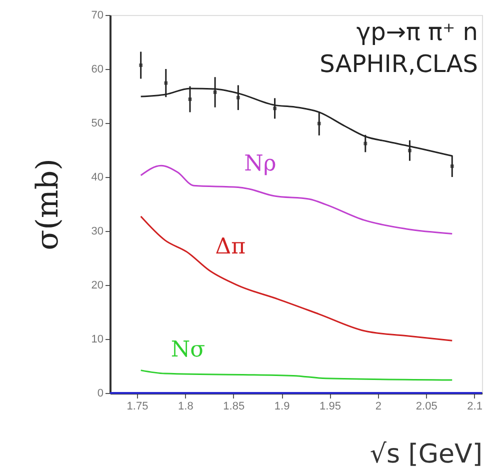 Image resolution: width=496 pixels, height=470 pixels. What do you see at coordinates (234, 406) in the screenshot?
I see `x-tick-label: 1.85` at bounding box center [234, 406].